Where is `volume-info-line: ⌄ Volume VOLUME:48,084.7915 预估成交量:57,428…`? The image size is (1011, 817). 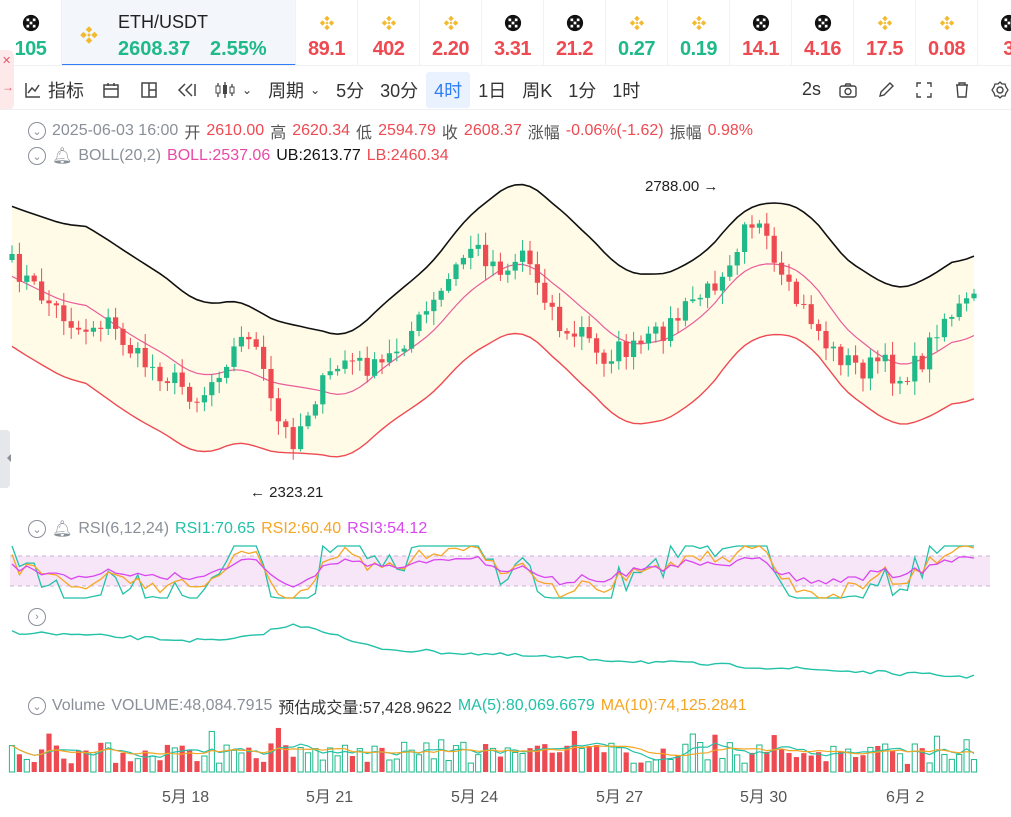
volume-info-line: ⌄ Volume VOLUME:48,084.7915 预估成交量:57,428… is located at coordinates (387, 706).